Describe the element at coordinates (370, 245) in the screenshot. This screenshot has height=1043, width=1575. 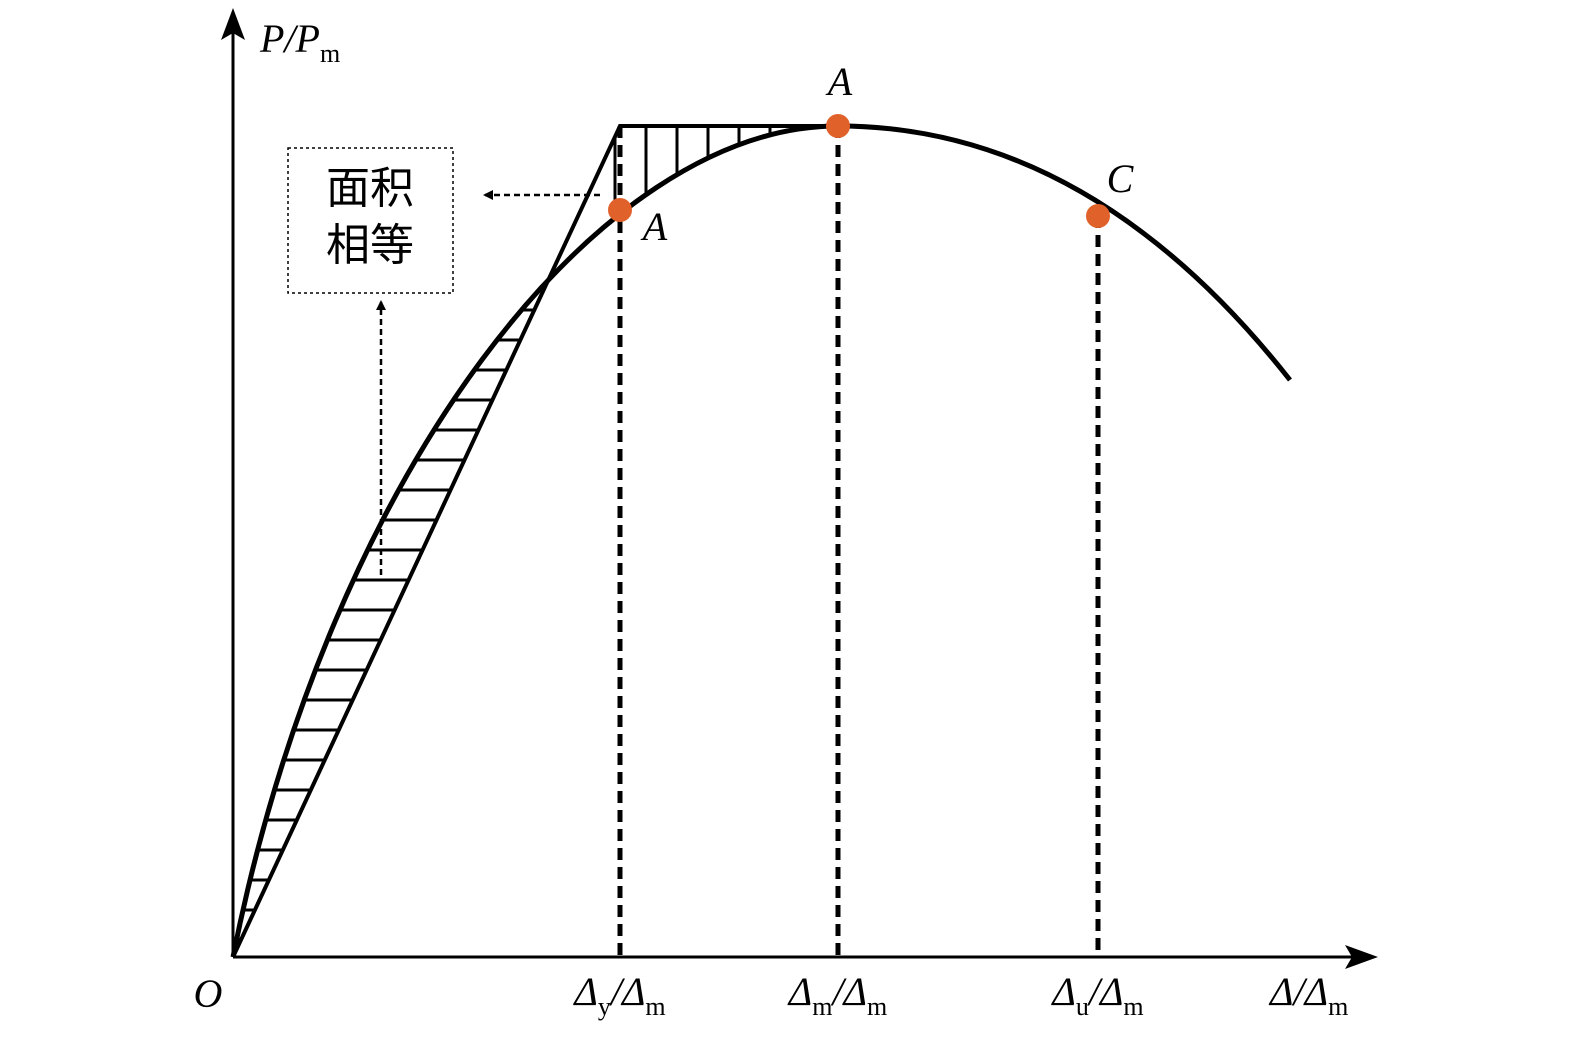
I see `note-text: 相等` at that location.